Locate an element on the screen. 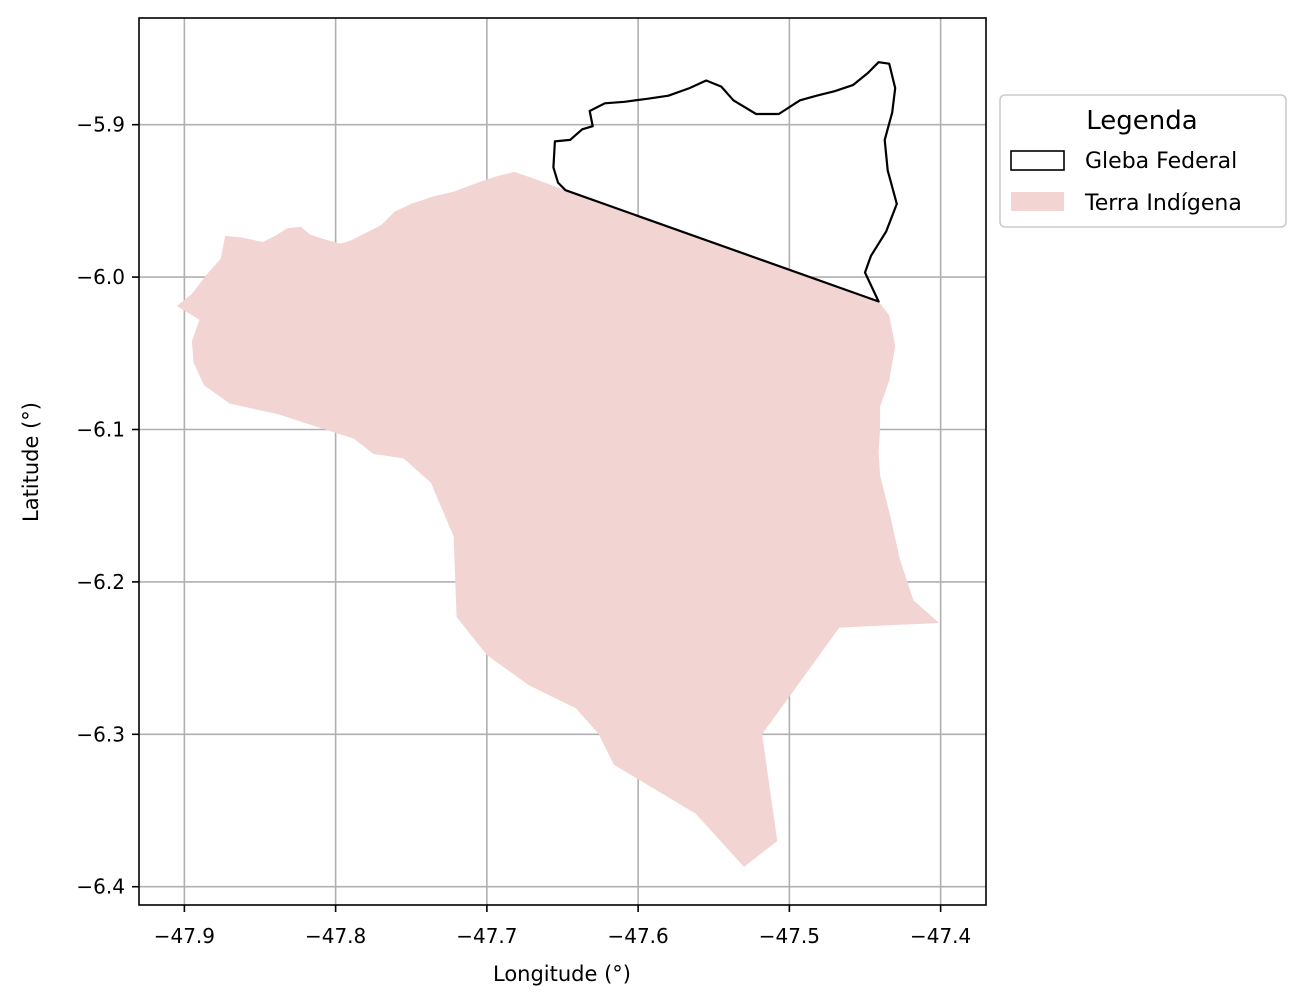 The image size is (1304, 1006). y-tick-label: −6.3 is located at coordinates (100, 734).